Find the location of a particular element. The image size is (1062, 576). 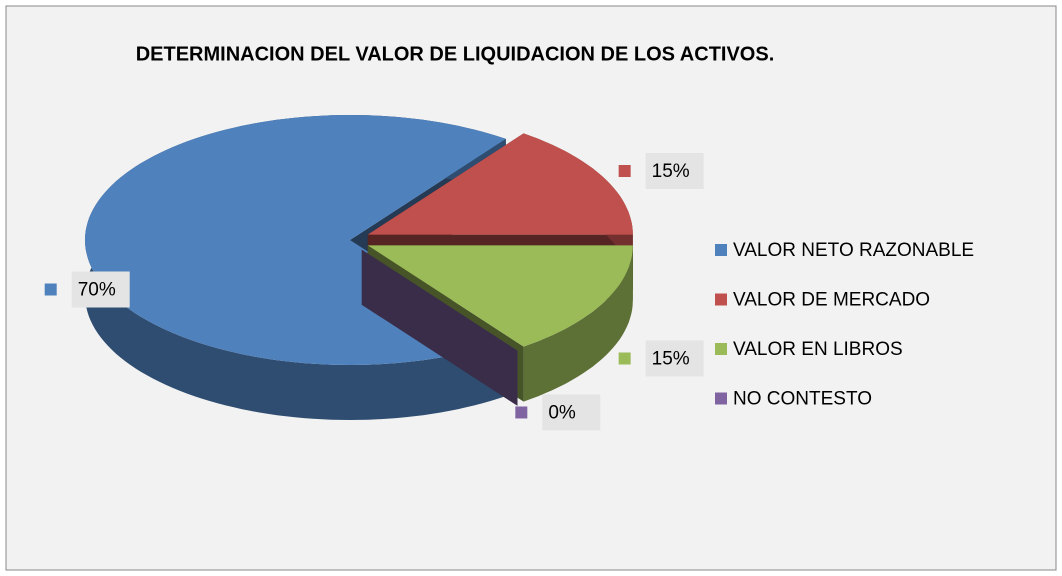

legend-label: VALOR DE MERCADO is located at coordinates (831, 300).